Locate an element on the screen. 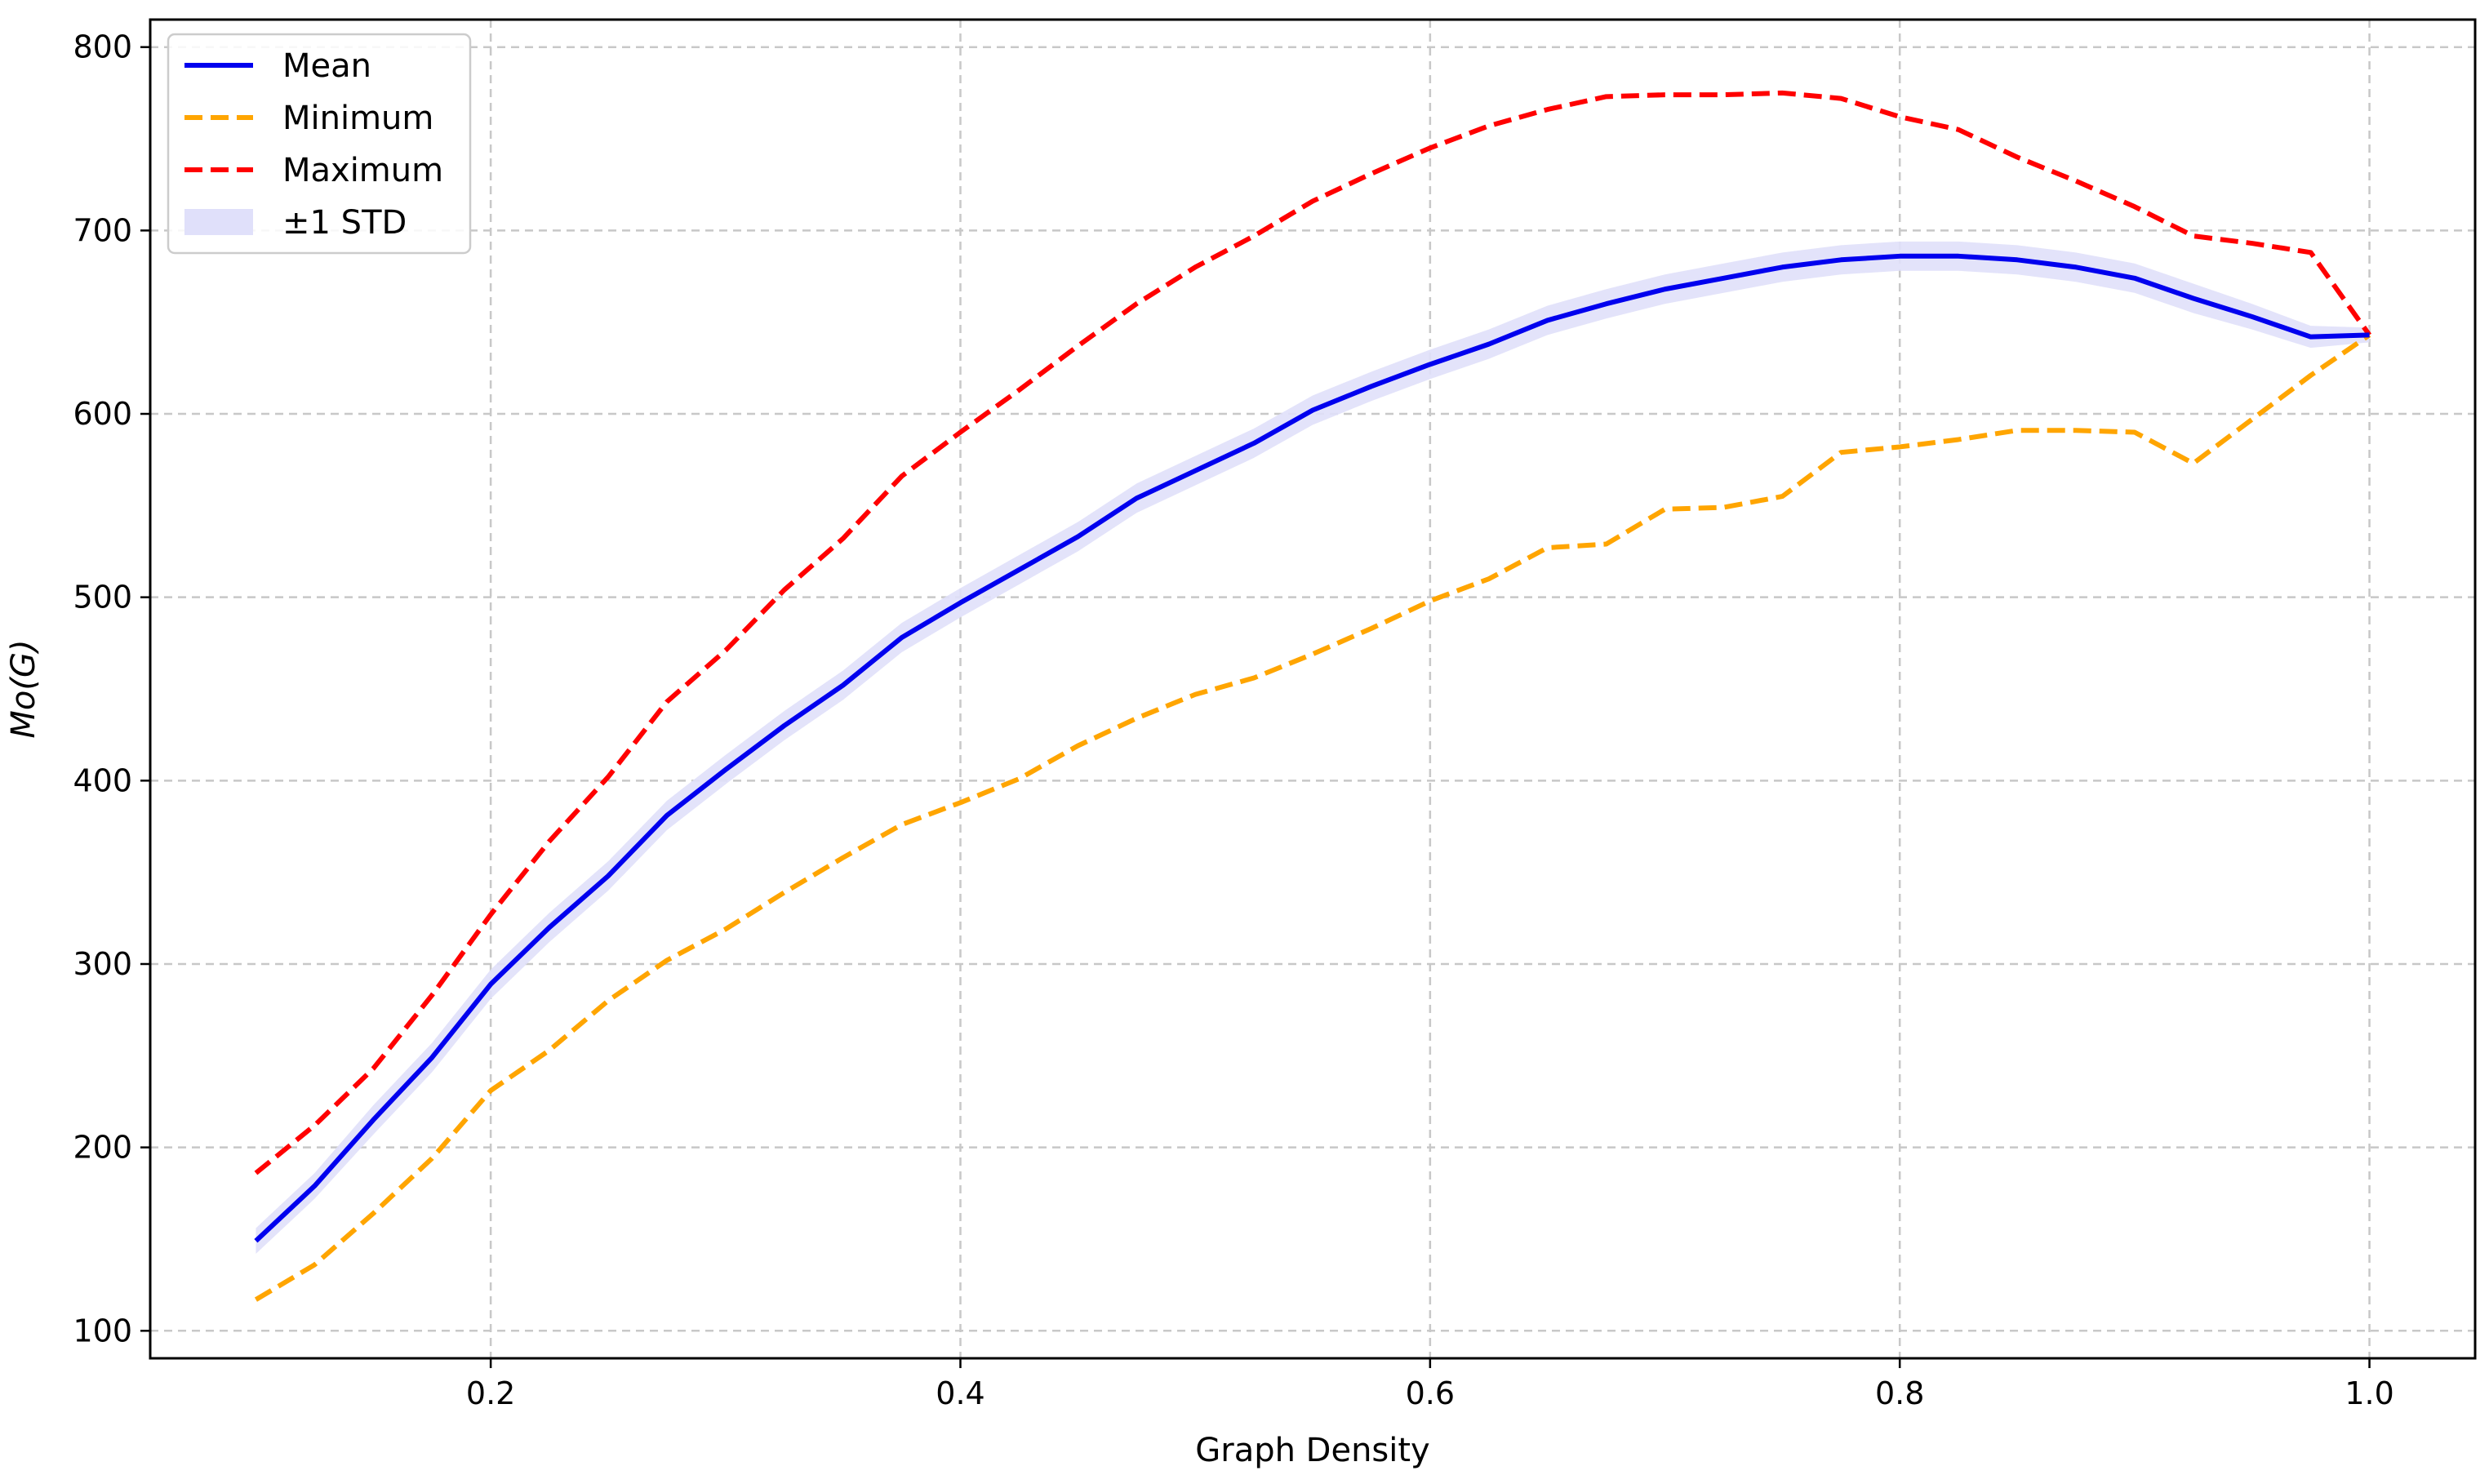 The height and width of the screenshot is (1484, 2489). y-tick-label: 100 is located at coordinates (102, 1330).